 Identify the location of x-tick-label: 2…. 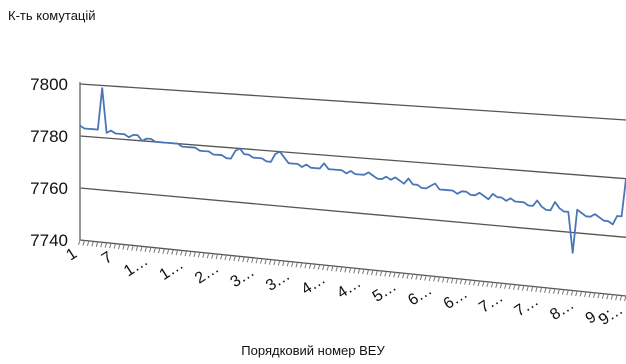
(207, 274).